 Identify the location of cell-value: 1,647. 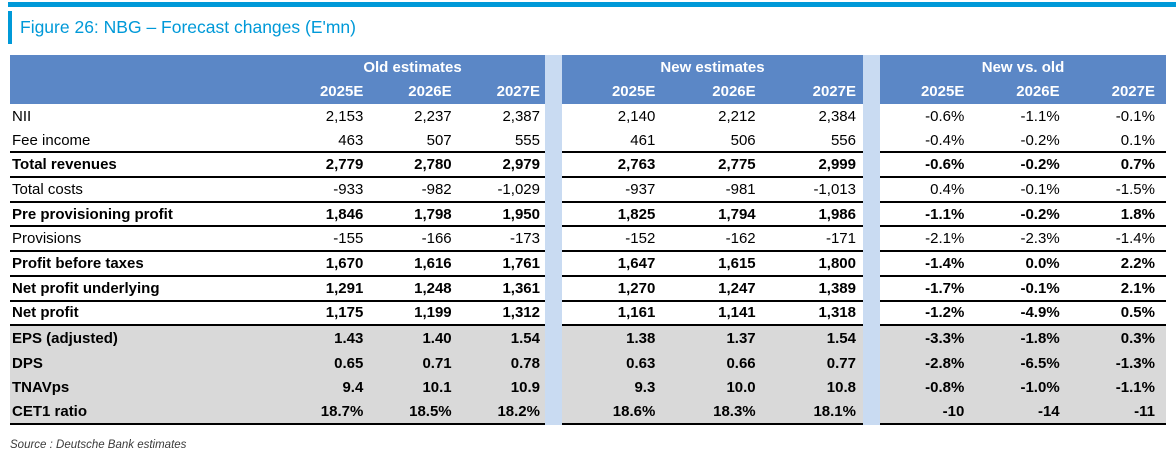
(636, 263).